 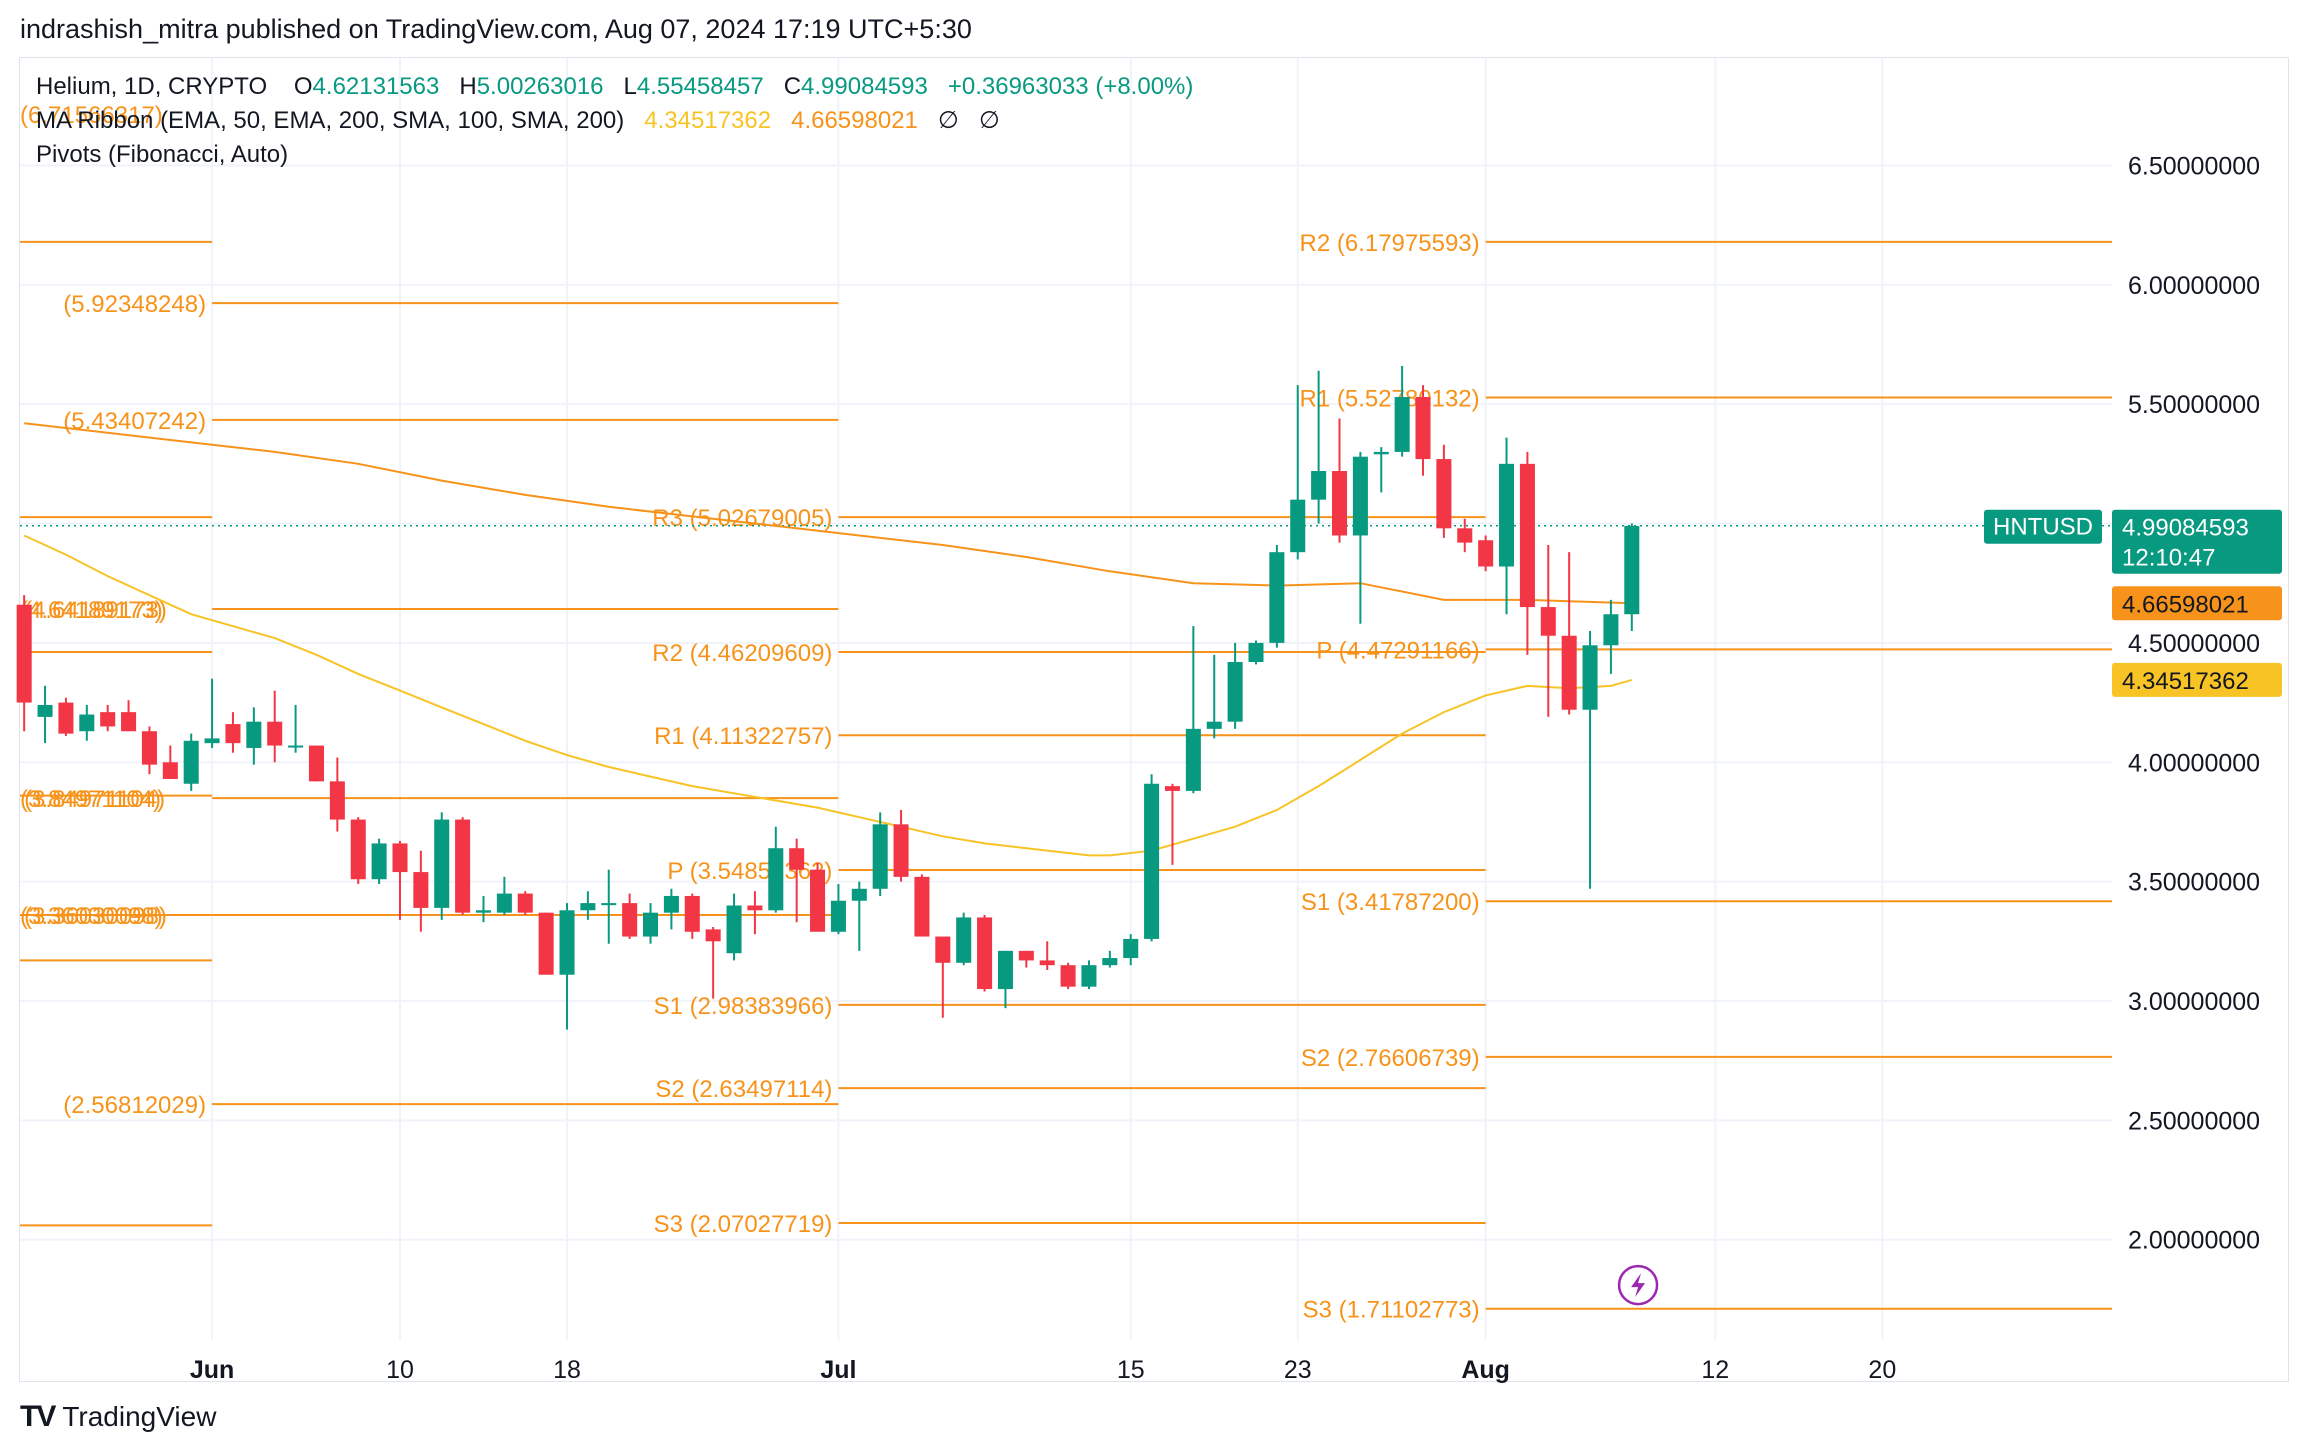 I want to click on last-price-tag: HNTUSD 4.99084593 12:10:47, so click(x=2133, y=541).